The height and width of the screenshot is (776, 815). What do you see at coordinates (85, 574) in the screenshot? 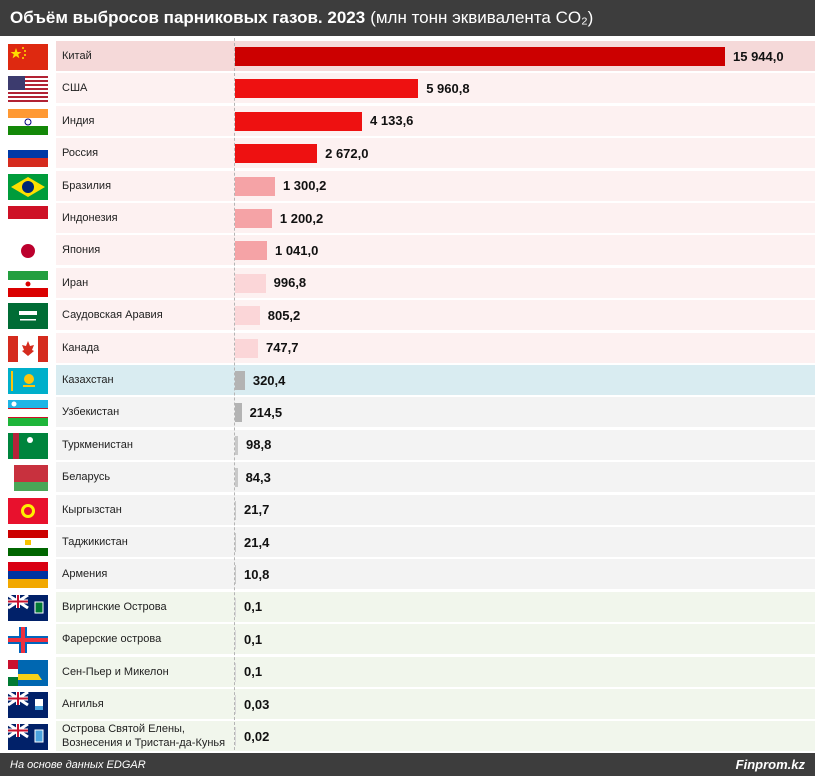
I see `category-label: Армения` at bounding box center [85, 574].